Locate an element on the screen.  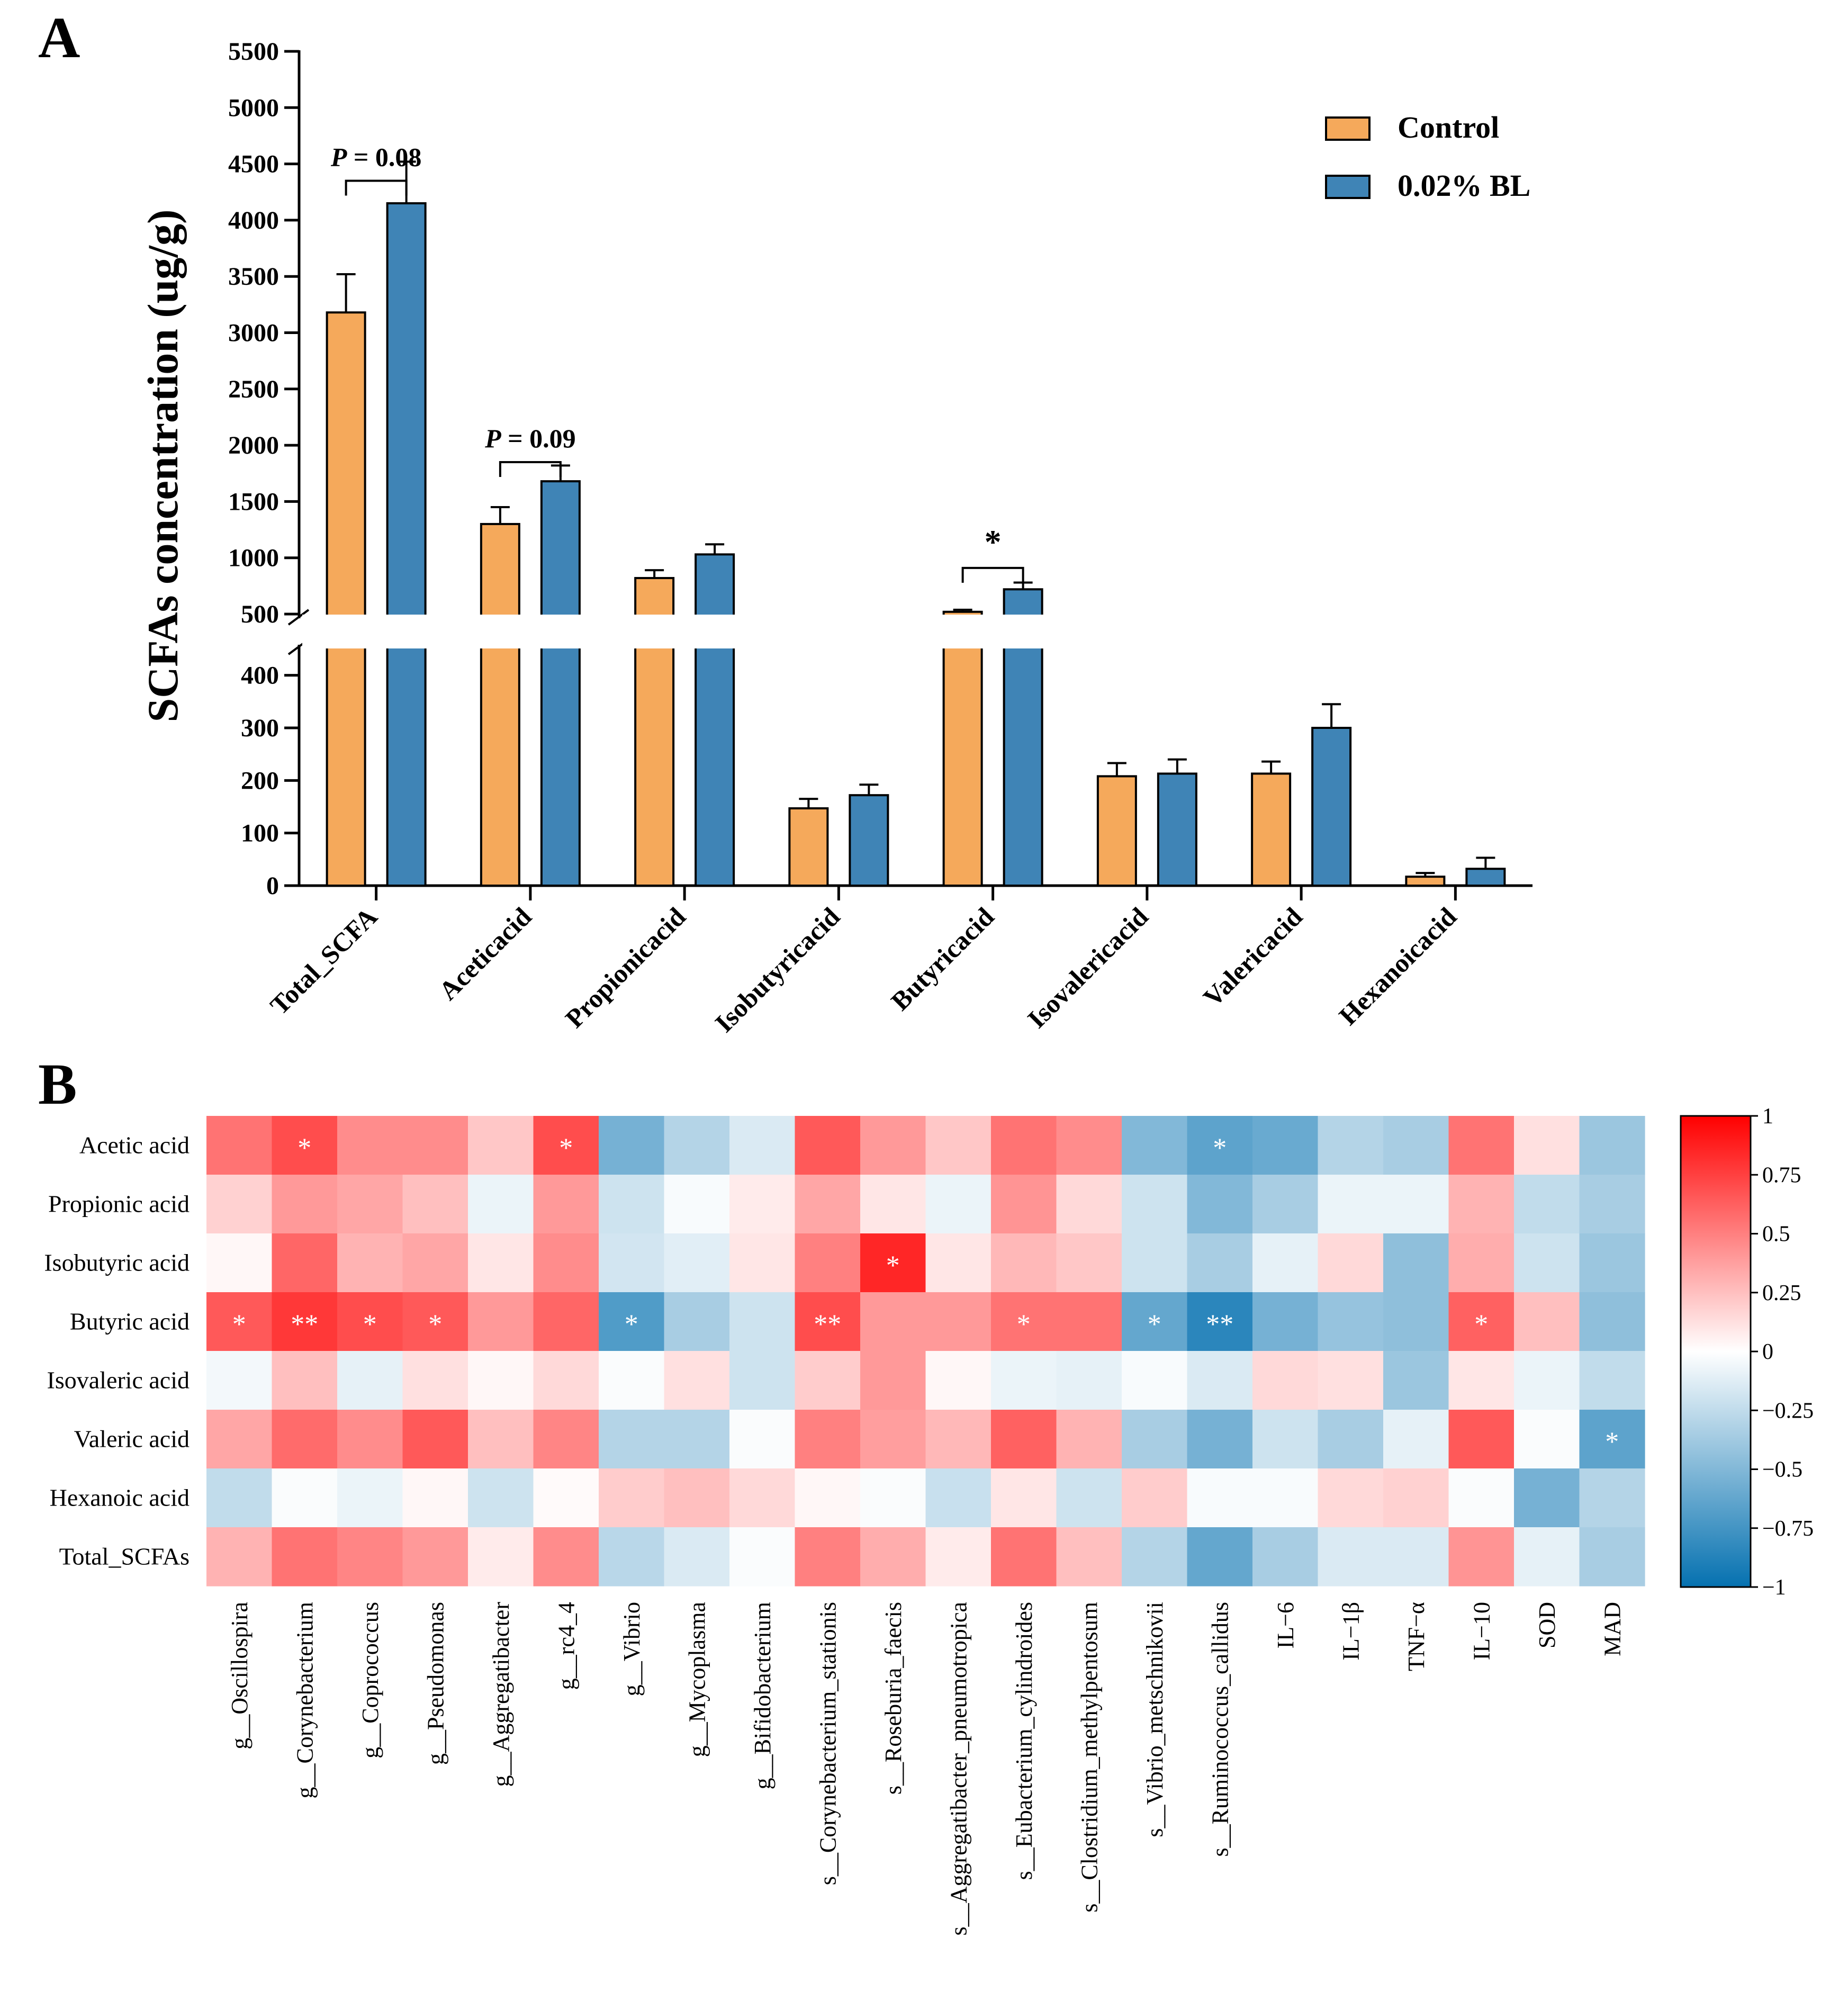
heatmap-row-label: Isovaleric acid is located at coordinates (118, 1380).